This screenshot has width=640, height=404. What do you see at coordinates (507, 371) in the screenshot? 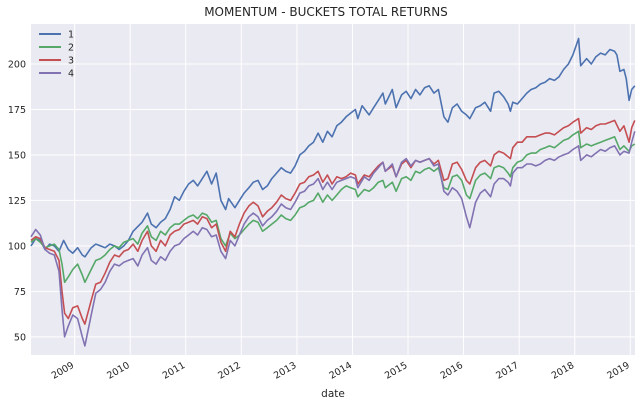
I see `x-tick-label: 2017` at bounding box center [507, 371].